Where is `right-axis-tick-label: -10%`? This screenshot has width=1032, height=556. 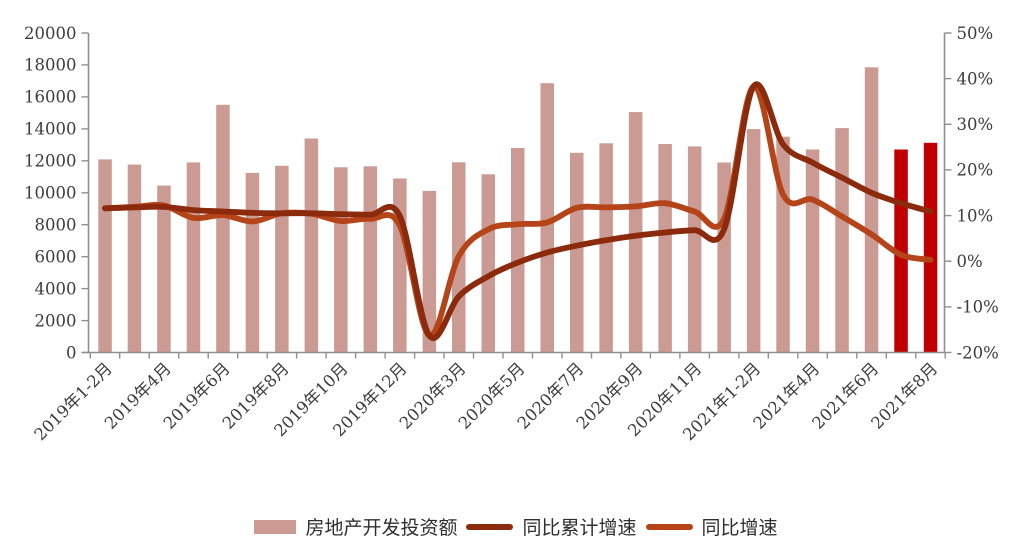
right-axis-tick-label: -10% is located at coordinates (978, 307).